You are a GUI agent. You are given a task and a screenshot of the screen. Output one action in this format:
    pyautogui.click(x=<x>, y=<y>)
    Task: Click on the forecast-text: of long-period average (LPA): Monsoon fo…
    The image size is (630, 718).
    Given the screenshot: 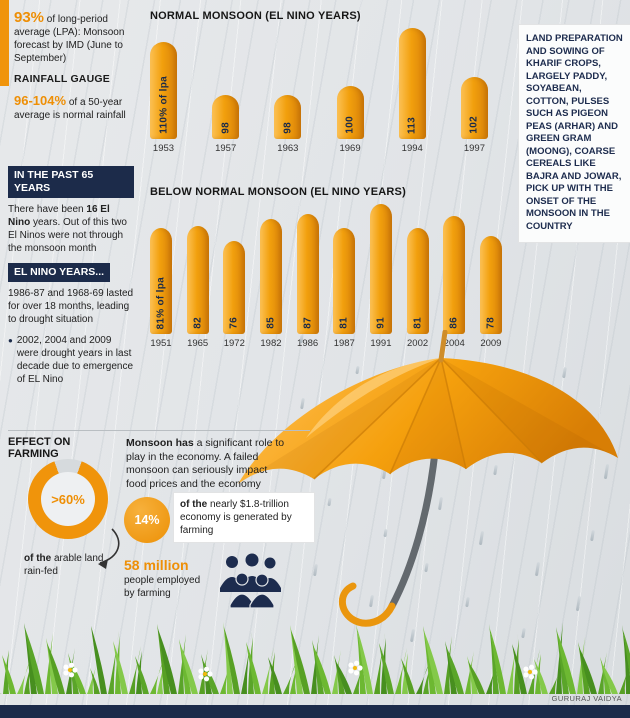 What is the action you would take?
    pyautogui.click(x=69, y=39)
    